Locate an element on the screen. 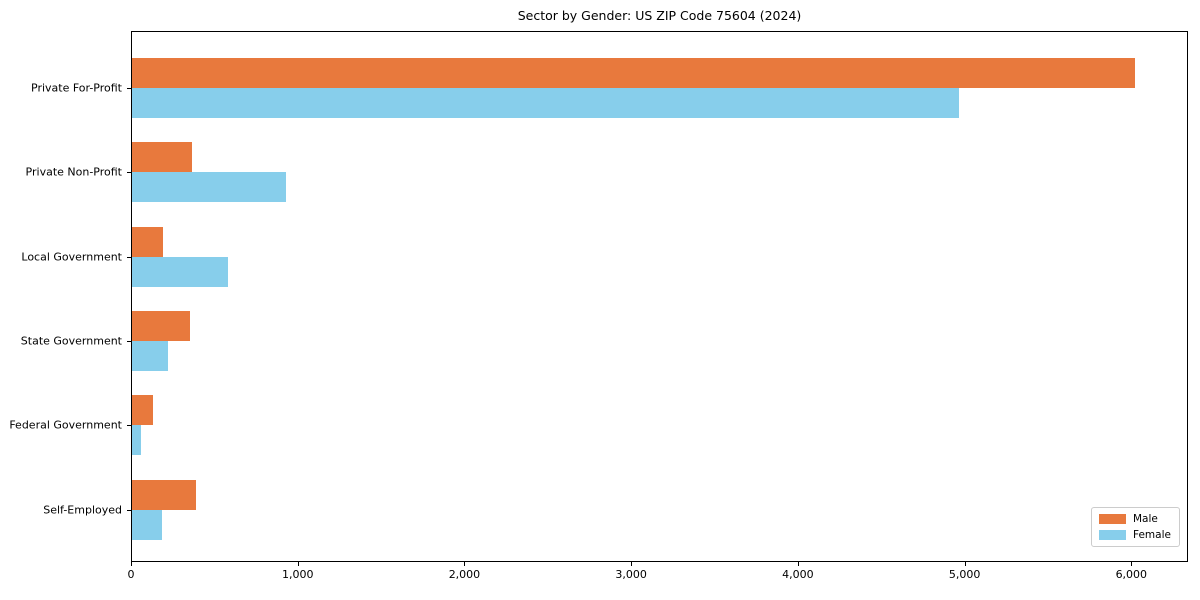 The height and width of the screenshot is (600, 1200). x-label-0: 0 is located at coordinates (131, 574).